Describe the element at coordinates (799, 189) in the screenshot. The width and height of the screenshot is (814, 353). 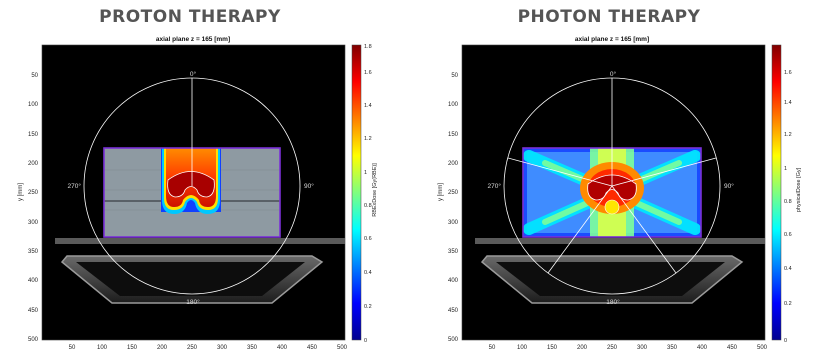
I see `colorbar-label: physicalDose [Gy]` at that location.